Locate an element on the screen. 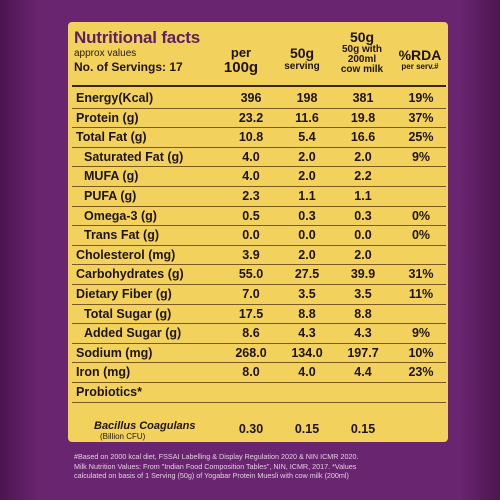 The image size is (500, 500). table-row: Sodium (mg) 268.0 134.0 197.7 10% is located at coordinates (261, 353).